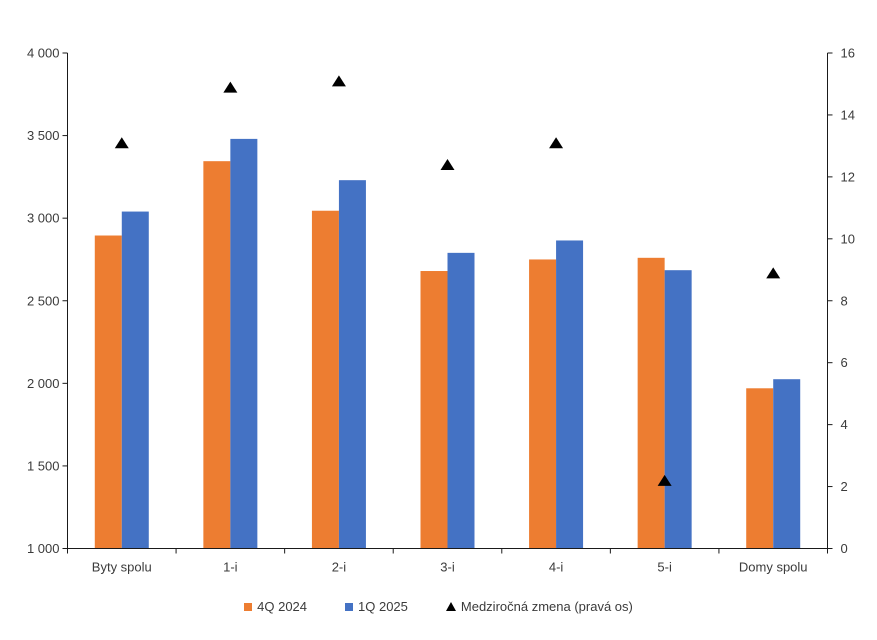  Describe the element at coordinates (230, 87) in the screenshot. I see `marker-medziro-n-zmena-prav-os-1-i` at that location.